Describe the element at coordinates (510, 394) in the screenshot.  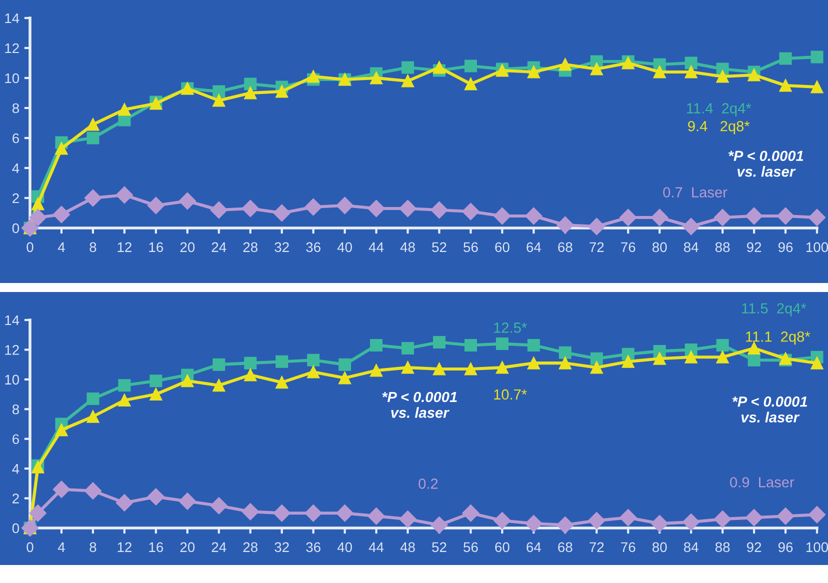
I see `annotation: 10.7*` at that location.